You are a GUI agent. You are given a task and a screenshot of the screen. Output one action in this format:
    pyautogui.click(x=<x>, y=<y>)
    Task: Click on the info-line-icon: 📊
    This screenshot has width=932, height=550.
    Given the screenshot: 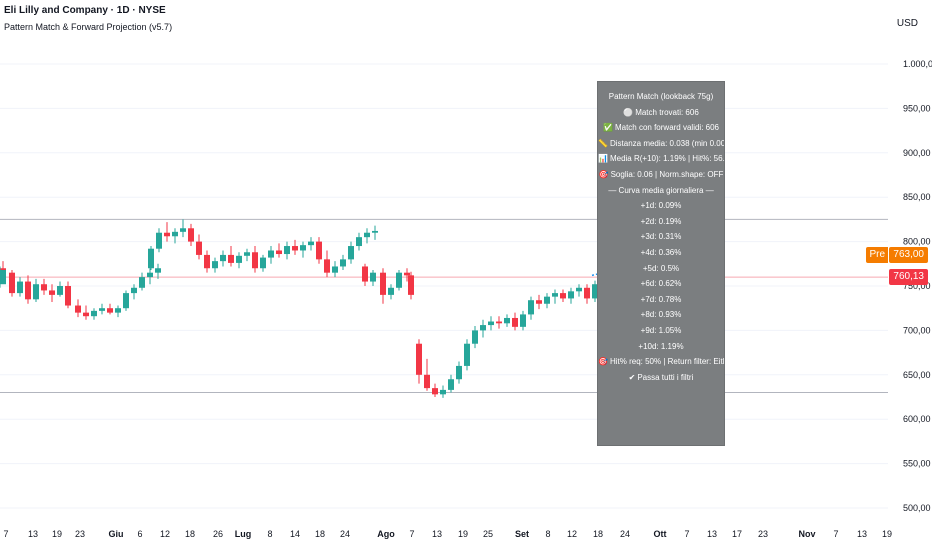 What is the action you would take?
    pyautogui.click(x=603, y=159)
    